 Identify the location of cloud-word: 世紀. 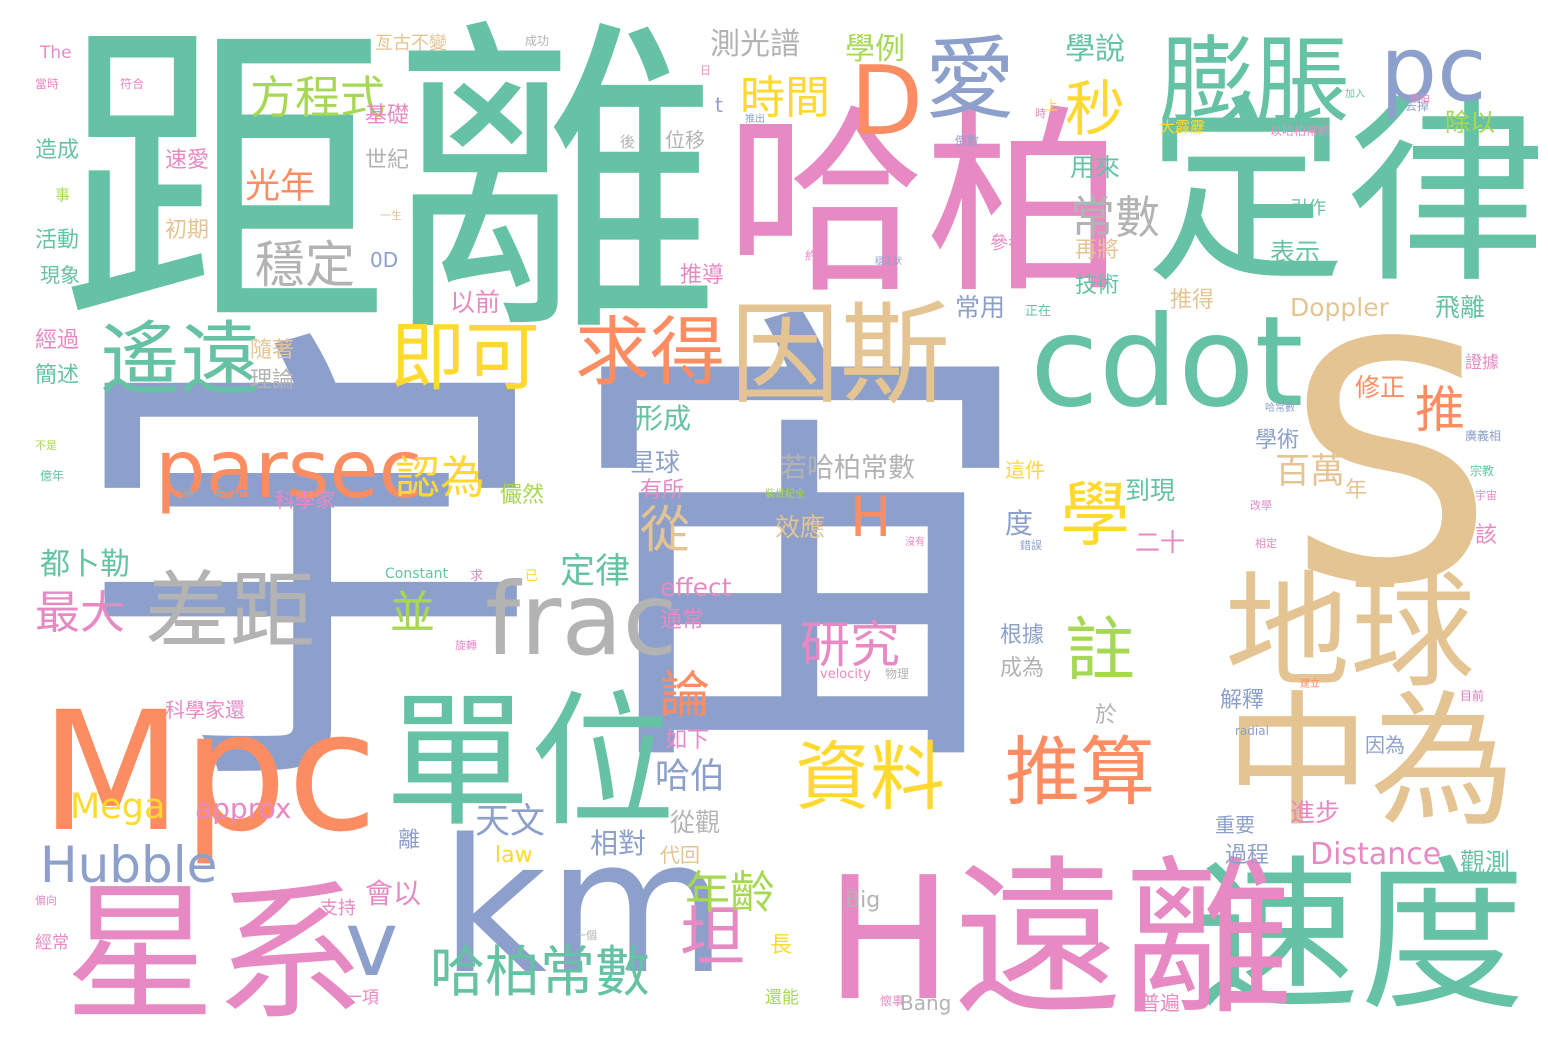
(387, 160).